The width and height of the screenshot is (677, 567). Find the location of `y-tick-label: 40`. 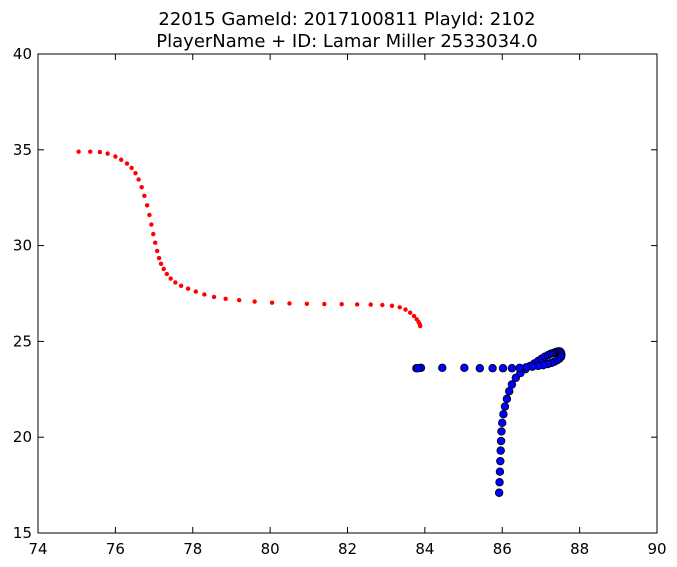

y-tick-label: 40 is located at coordinates (22, 54).